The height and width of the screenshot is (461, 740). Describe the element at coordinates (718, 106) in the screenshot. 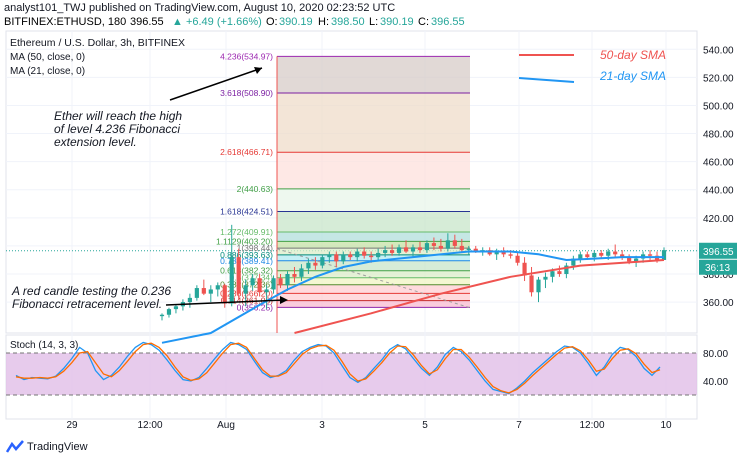

I see `y-tick-label: 500.00` at that location.